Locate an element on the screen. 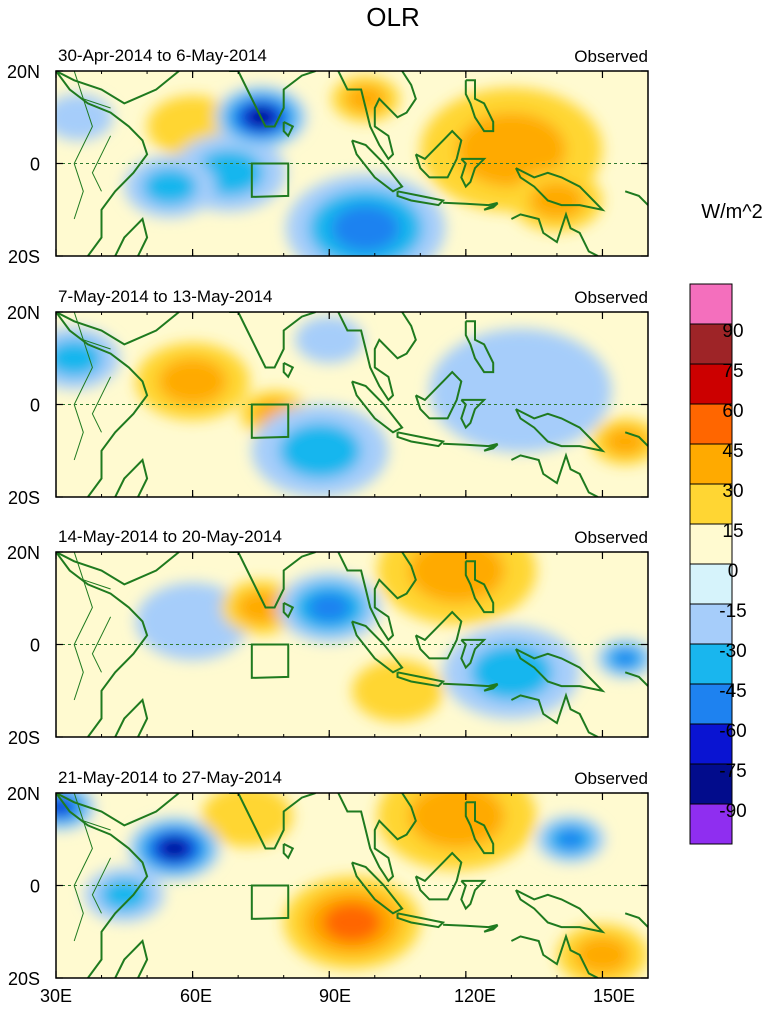 The image size is (778, 1012). colorbar is located at coordinates (711, 564).